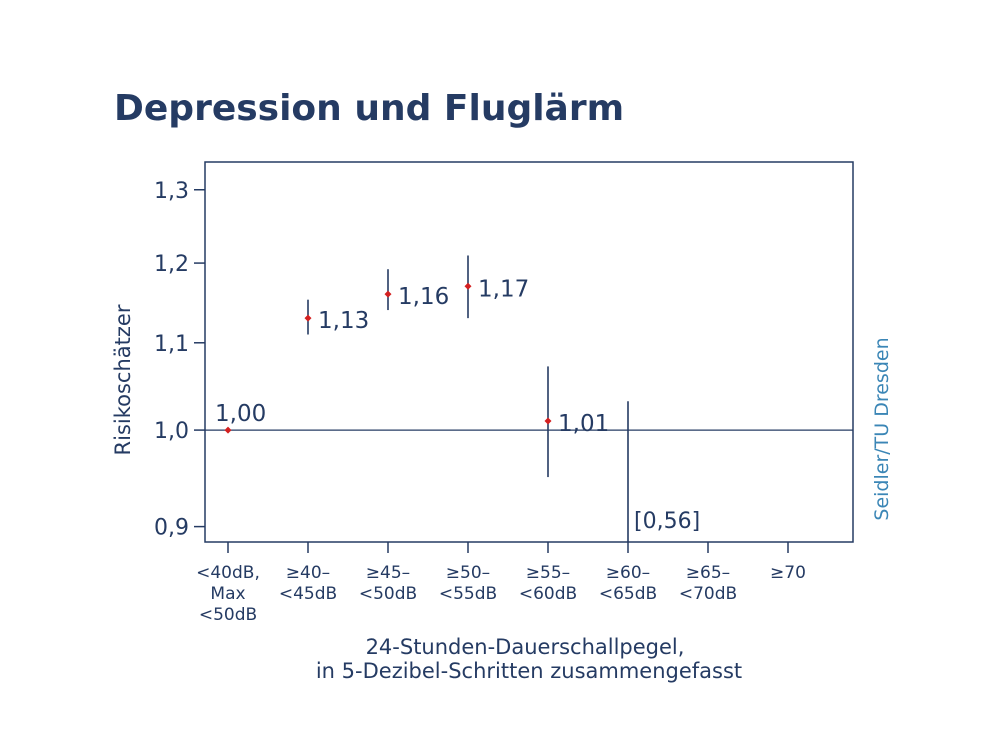 This screenshot has width=1000, height=750. What do you see at coordinates (548, 594) in the screenshot?
I see `x-tick-label: <60dB` at bounding box center [548, 594].